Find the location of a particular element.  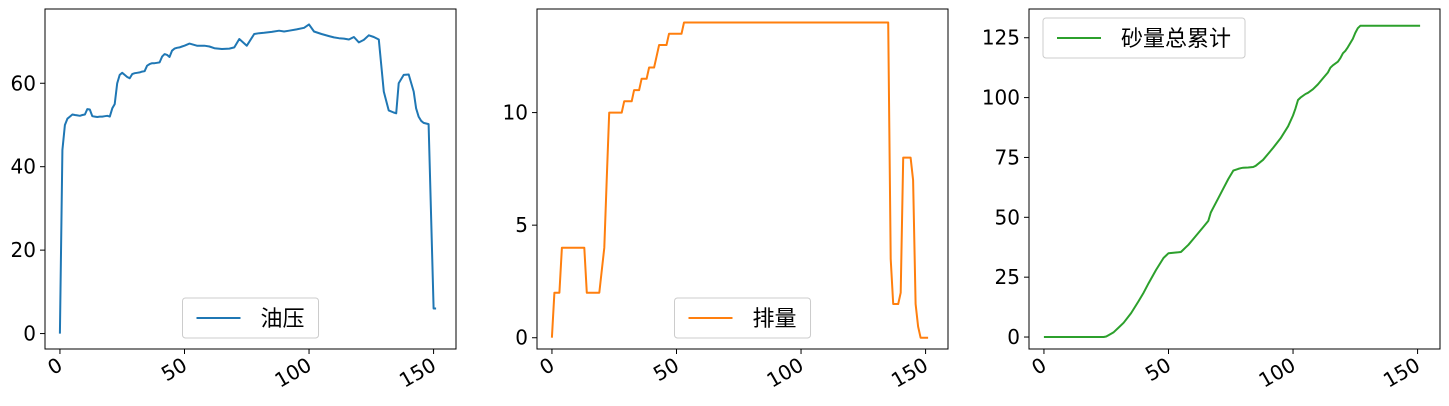

legend-label: 排量 is located at coordinates (775, 319).